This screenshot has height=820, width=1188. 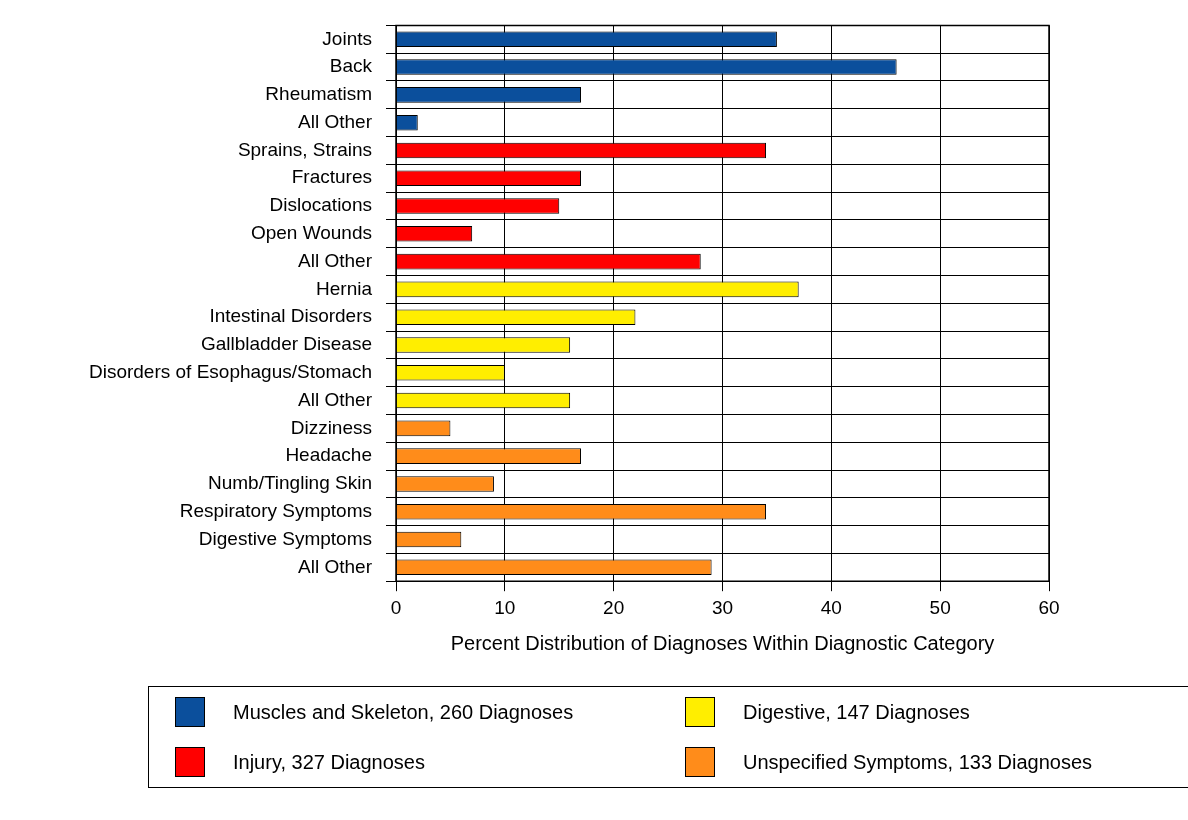 I want to click on y-tick-label: Fractures, so click(x=331, y=177).